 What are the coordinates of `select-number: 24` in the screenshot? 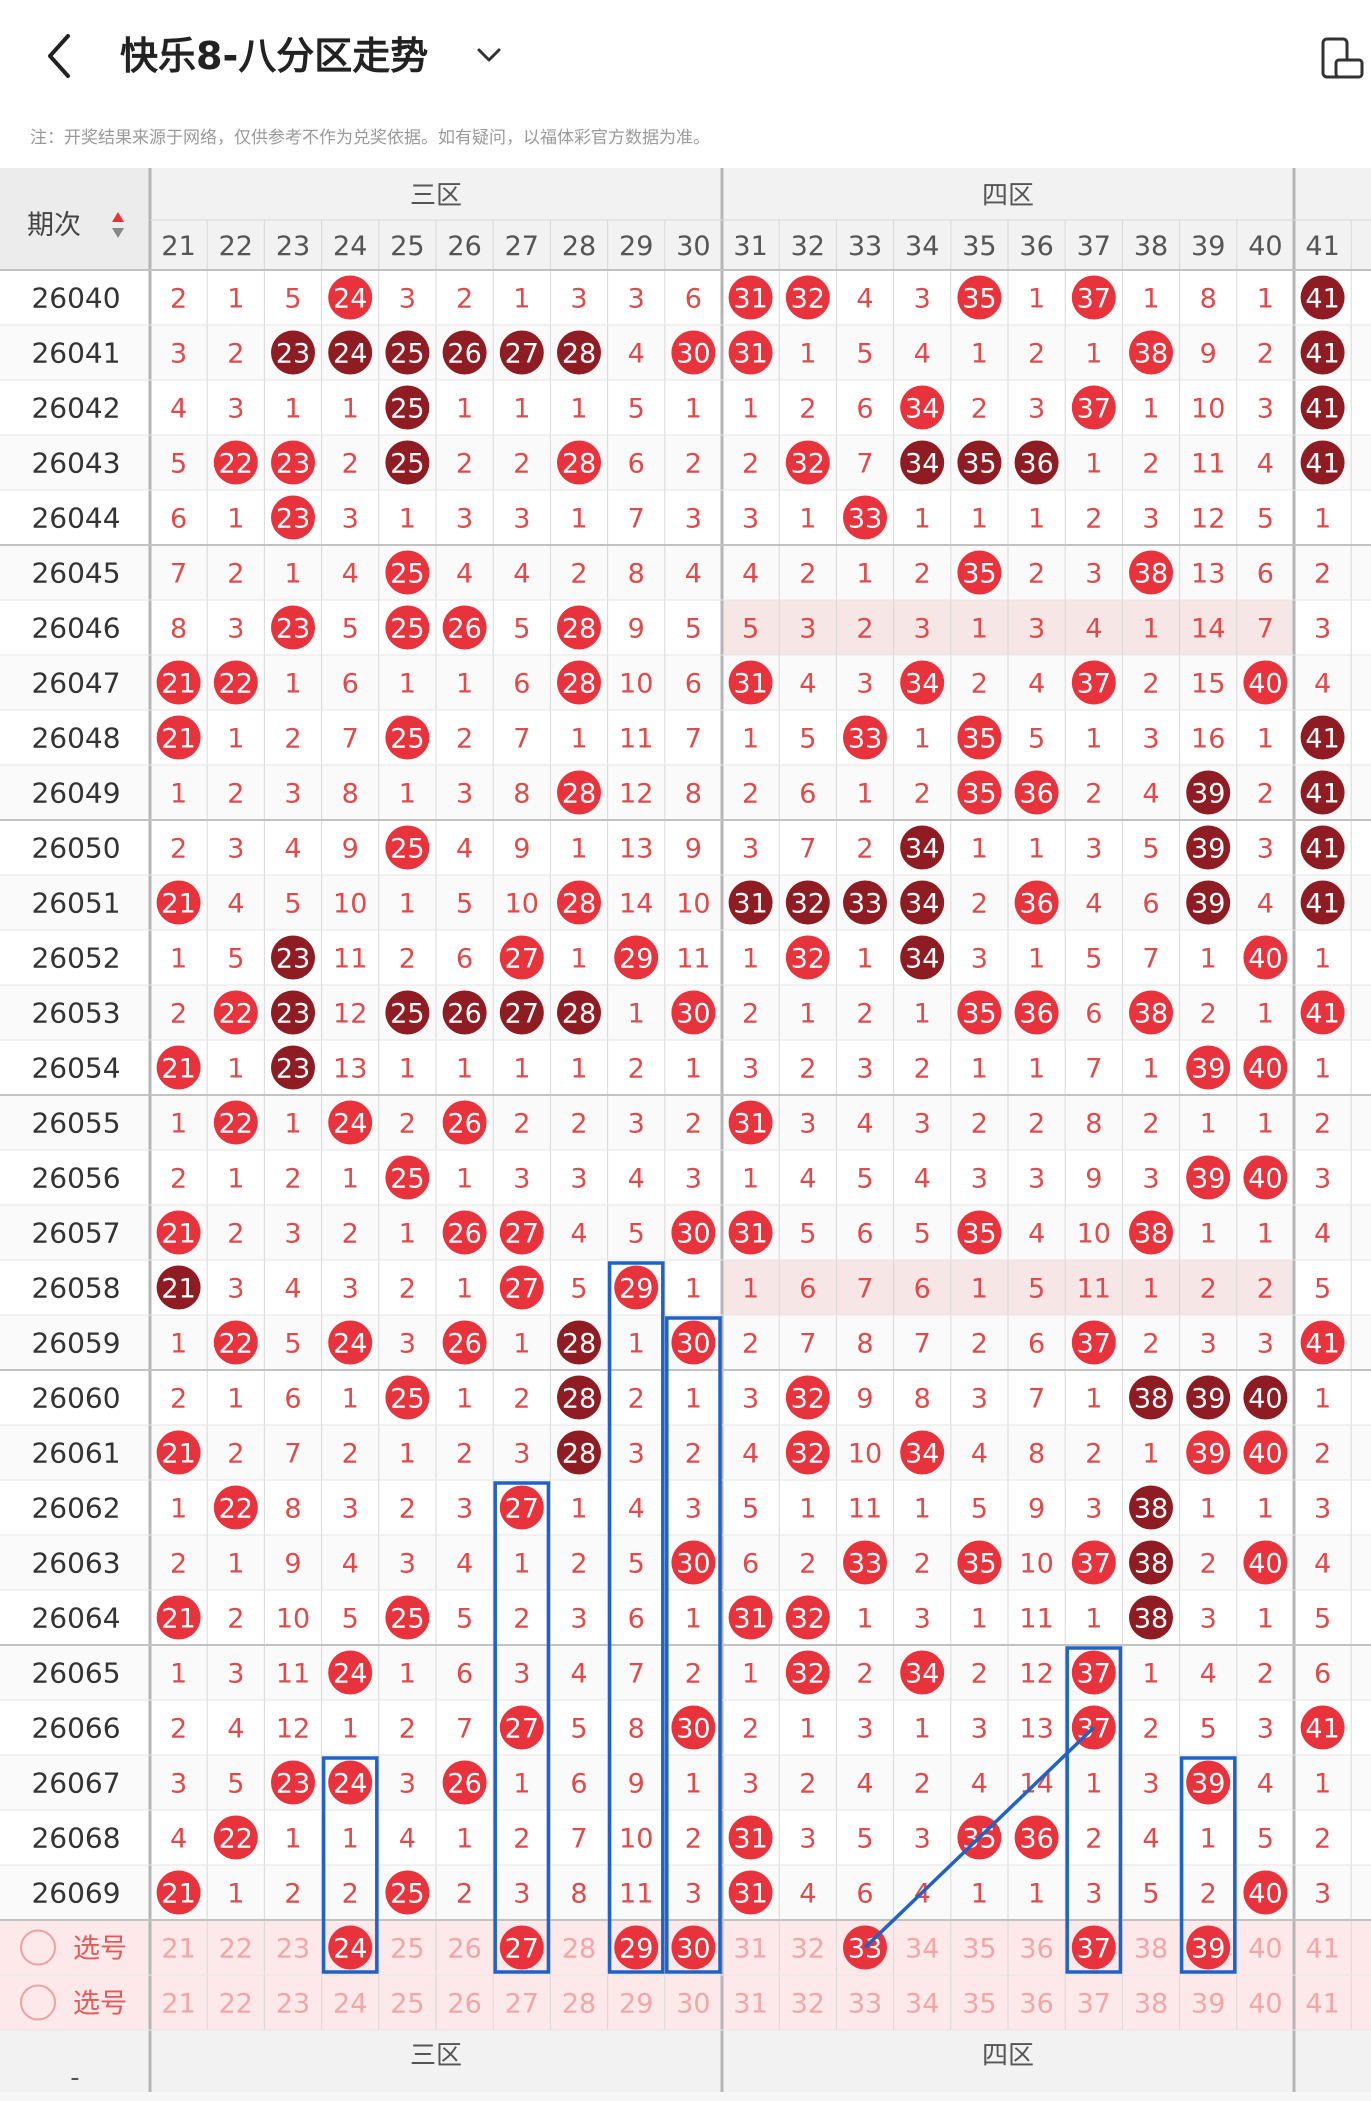 It's located at (350, 2004).